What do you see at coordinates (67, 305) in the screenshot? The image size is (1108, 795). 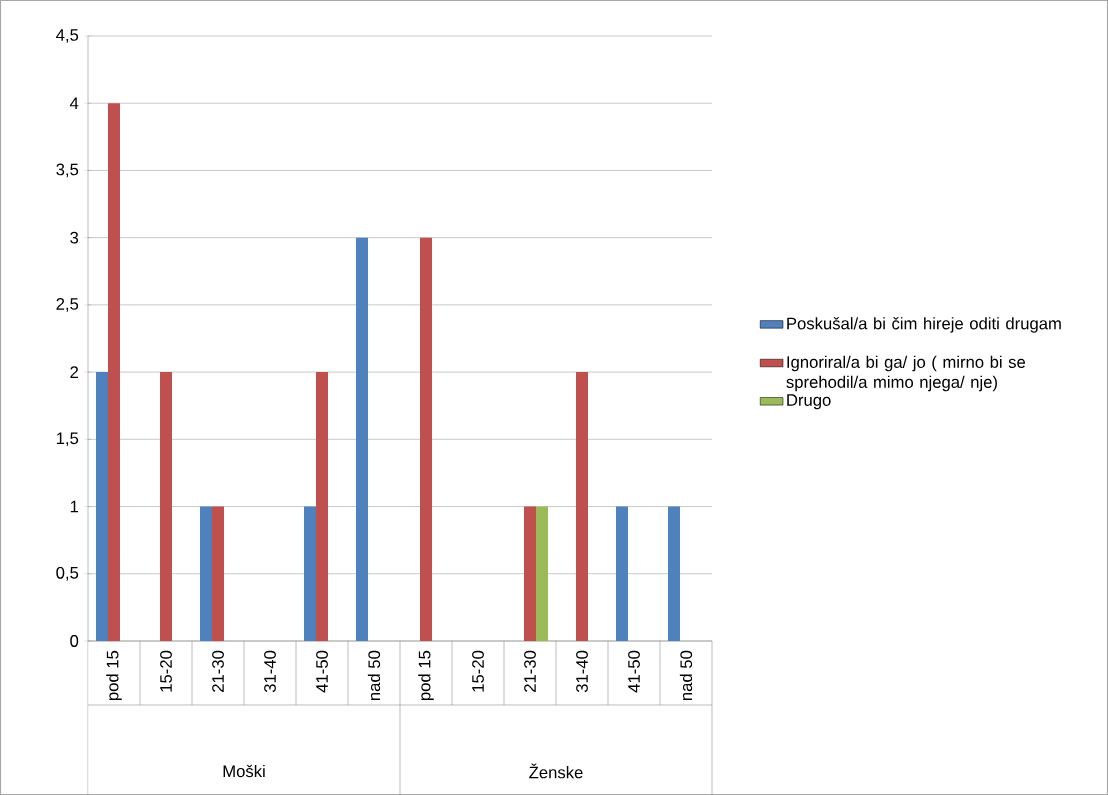 I see `y-tick-label: 2,5` at bounding box center [67, 305].